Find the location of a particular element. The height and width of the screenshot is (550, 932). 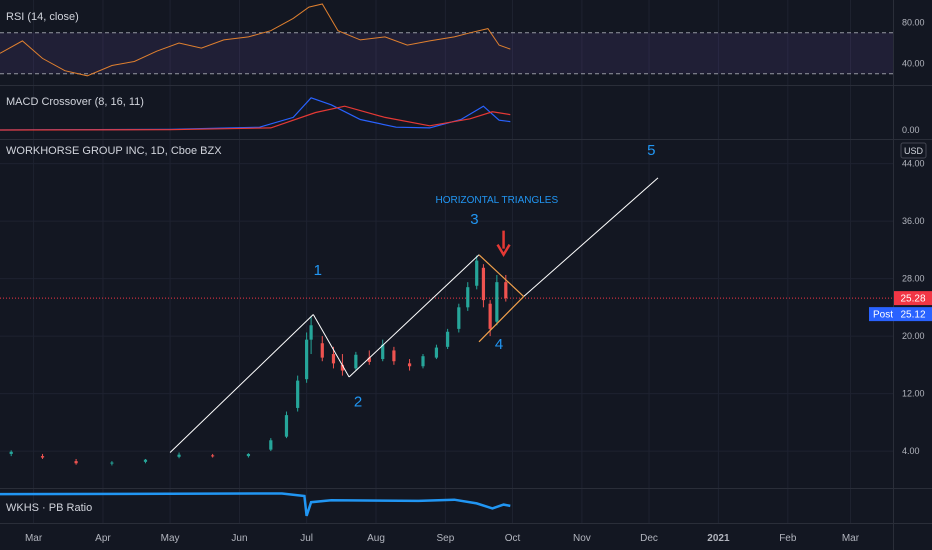

month-tick-label: Dec is located at coordinates (649, 538).